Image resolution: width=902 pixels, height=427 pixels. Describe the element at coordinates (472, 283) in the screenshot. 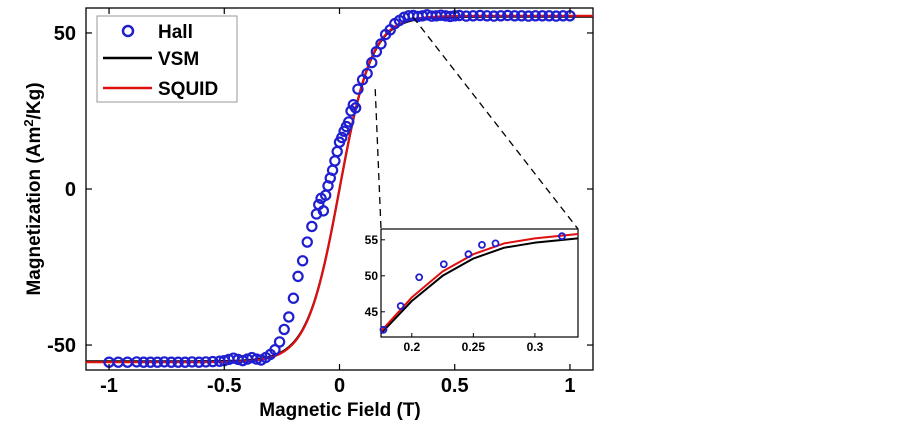

I see `inset-hall-points-layer` at that location.